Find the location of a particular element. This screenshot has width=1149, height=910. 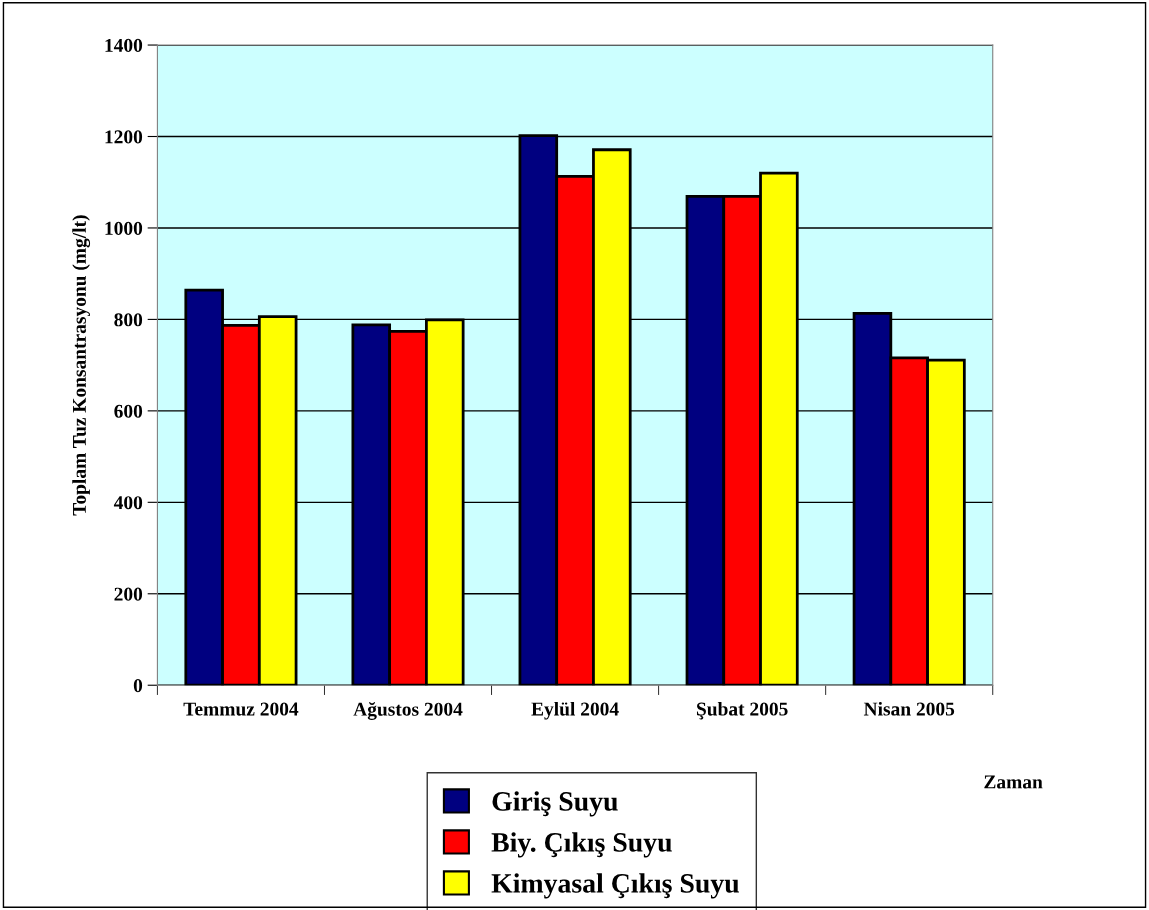

x-tick-label: Ağustos 2004 is located at coordinates (408, 710).